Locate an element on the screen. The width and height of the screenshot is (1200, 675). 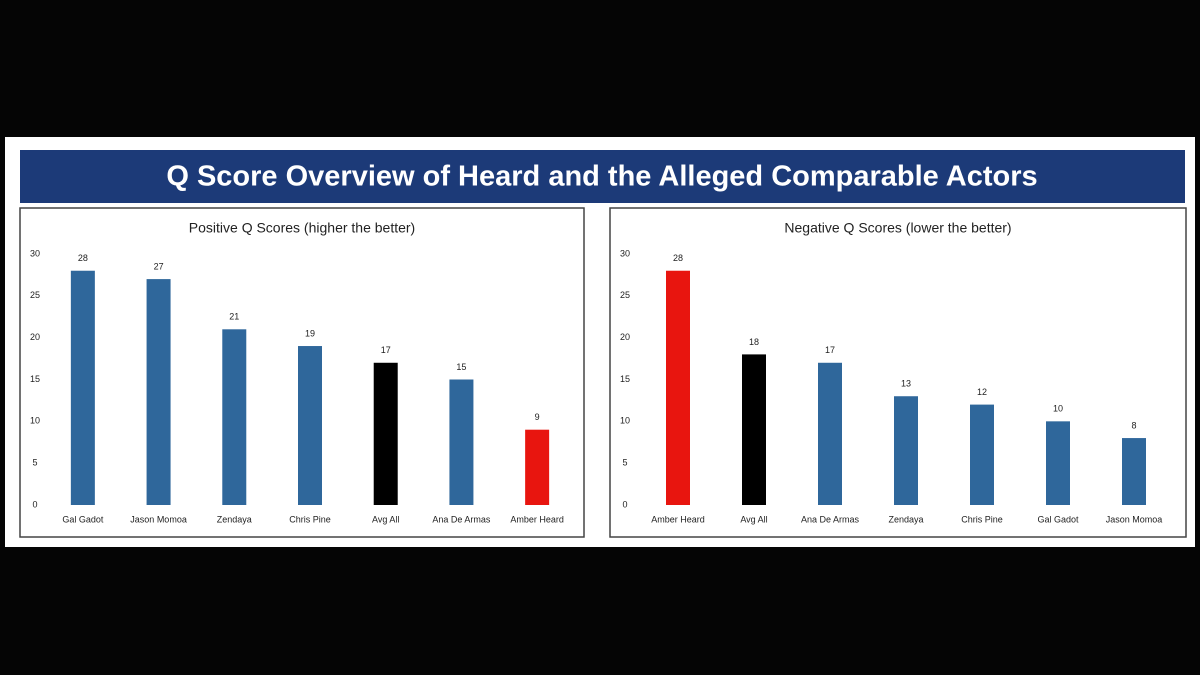
value-label: 9 is located at coordinates (537, 417).